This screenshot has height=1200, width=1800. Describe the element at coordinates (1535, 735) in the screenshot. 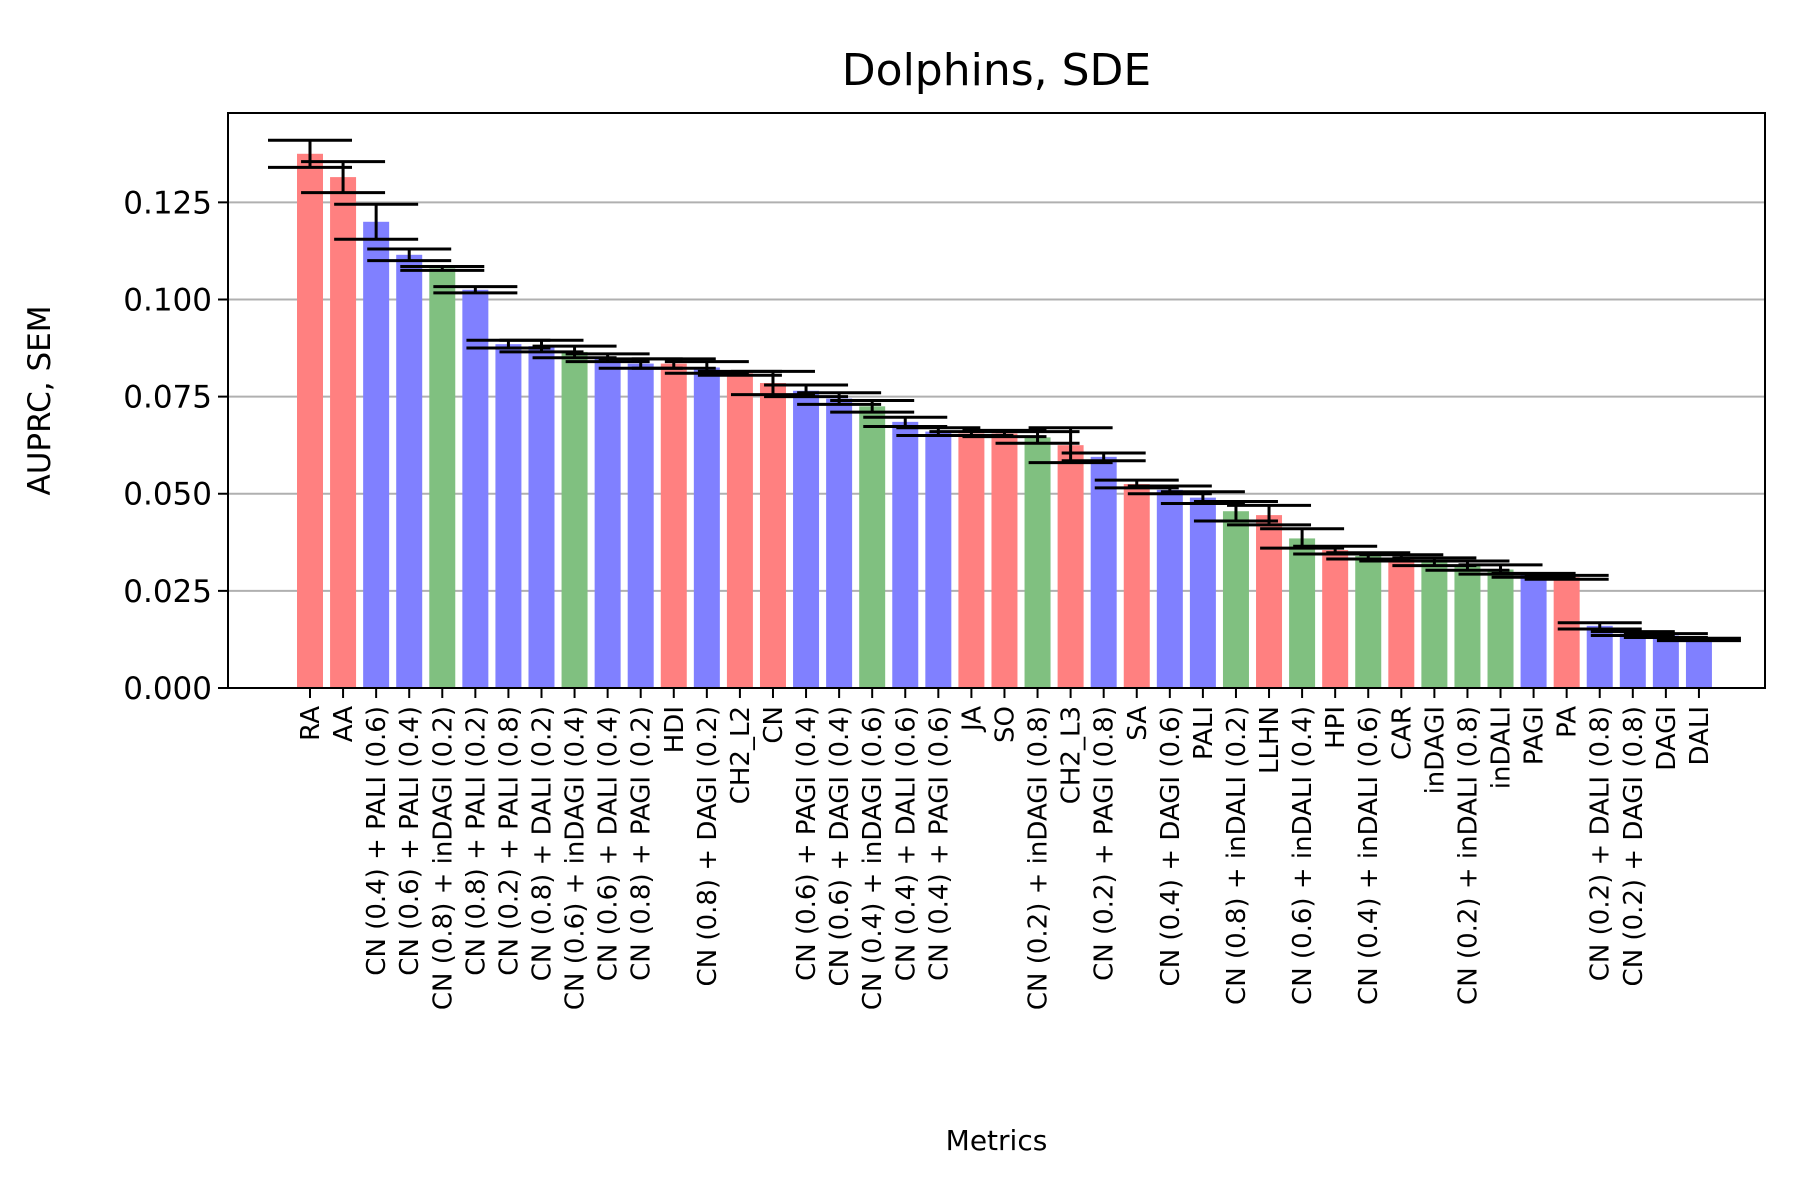

I see `x-tick-label: PAGI` at that location.